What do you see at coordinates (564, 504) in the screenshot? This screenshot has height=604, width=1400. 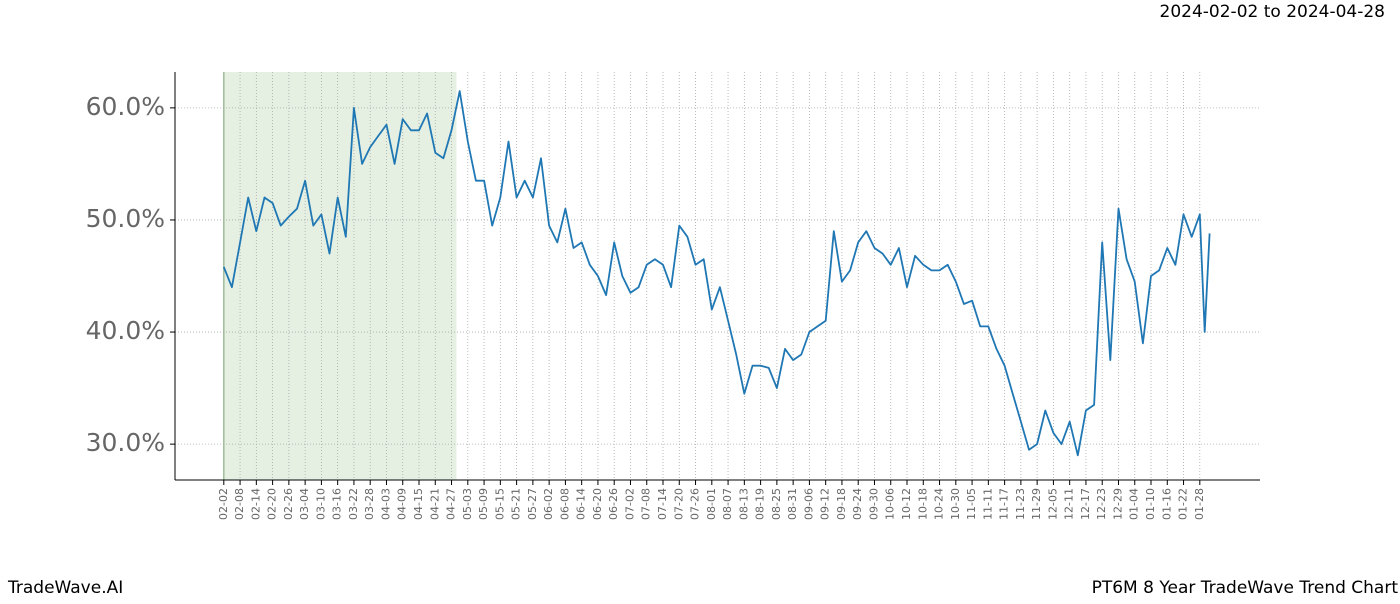 I see `x-tick-label: 06-08` at bounding box center [564, 504].